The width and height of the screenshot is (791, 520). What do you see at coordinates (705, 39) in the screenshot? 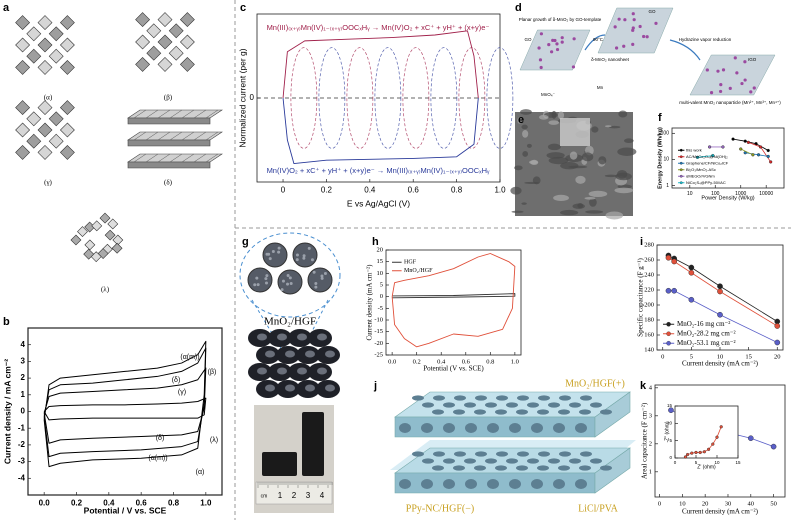
I see `diagram-text: Hydrazine vapor reduction` at bounding box center [705, 39].